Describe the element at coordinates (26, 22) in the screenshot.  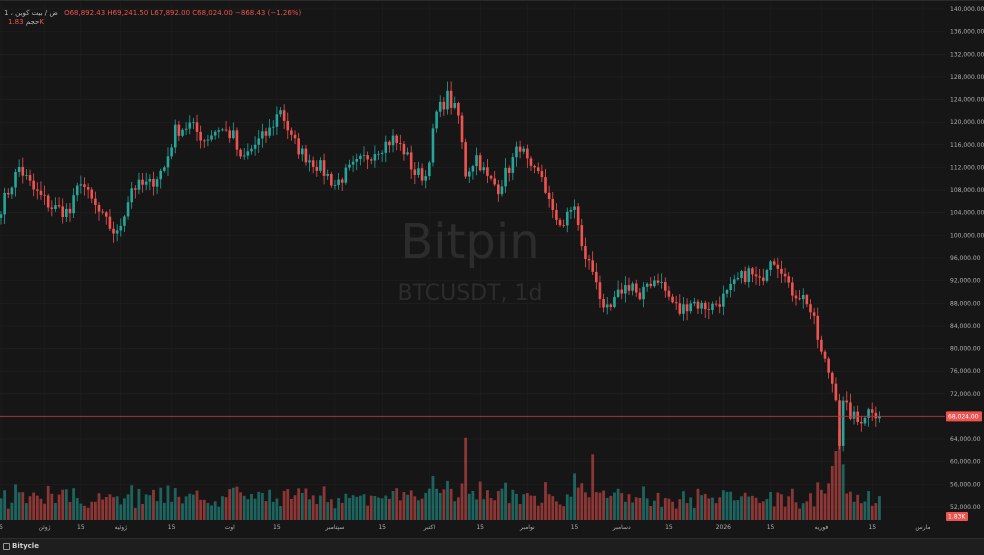
I see `legend-volume-value: 1.83K` at that location.